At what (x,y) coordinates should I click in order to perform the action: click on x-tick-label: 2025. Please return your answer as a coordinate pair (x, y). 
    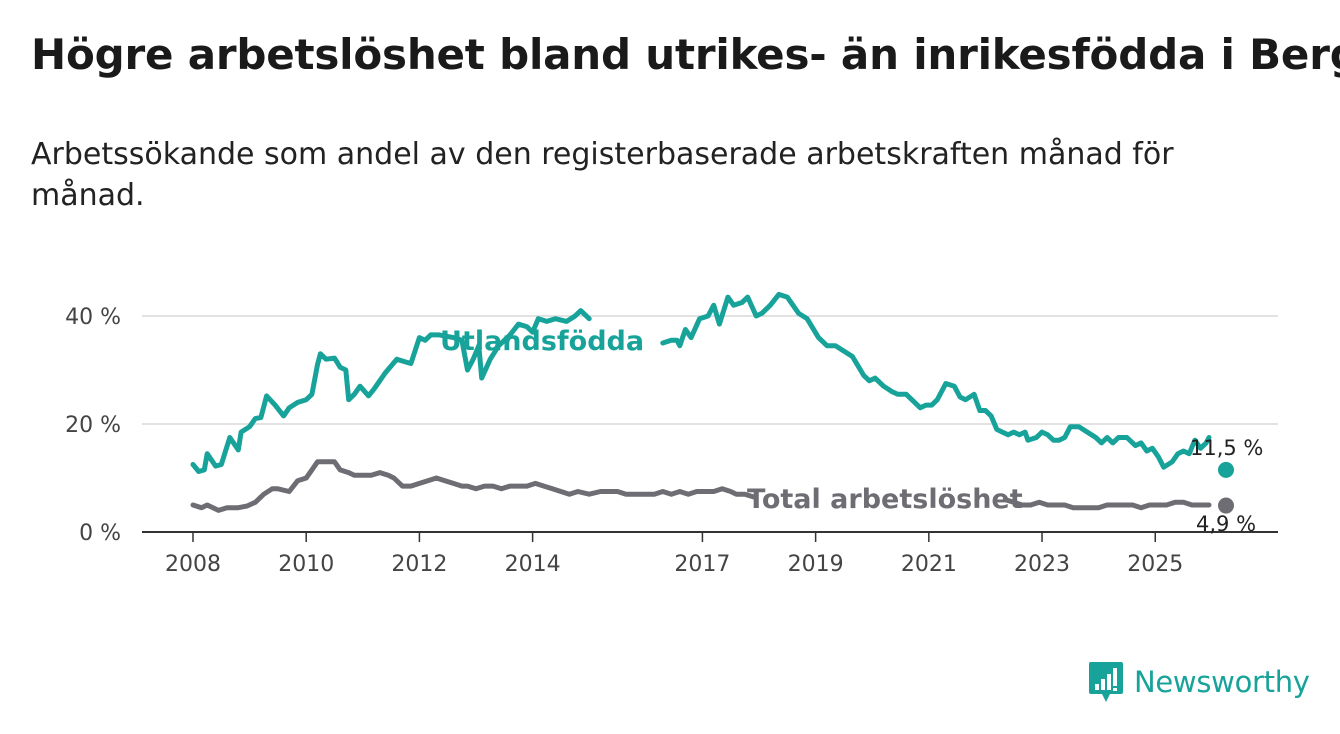
    Looking at the image, I should click on (1155, 564).